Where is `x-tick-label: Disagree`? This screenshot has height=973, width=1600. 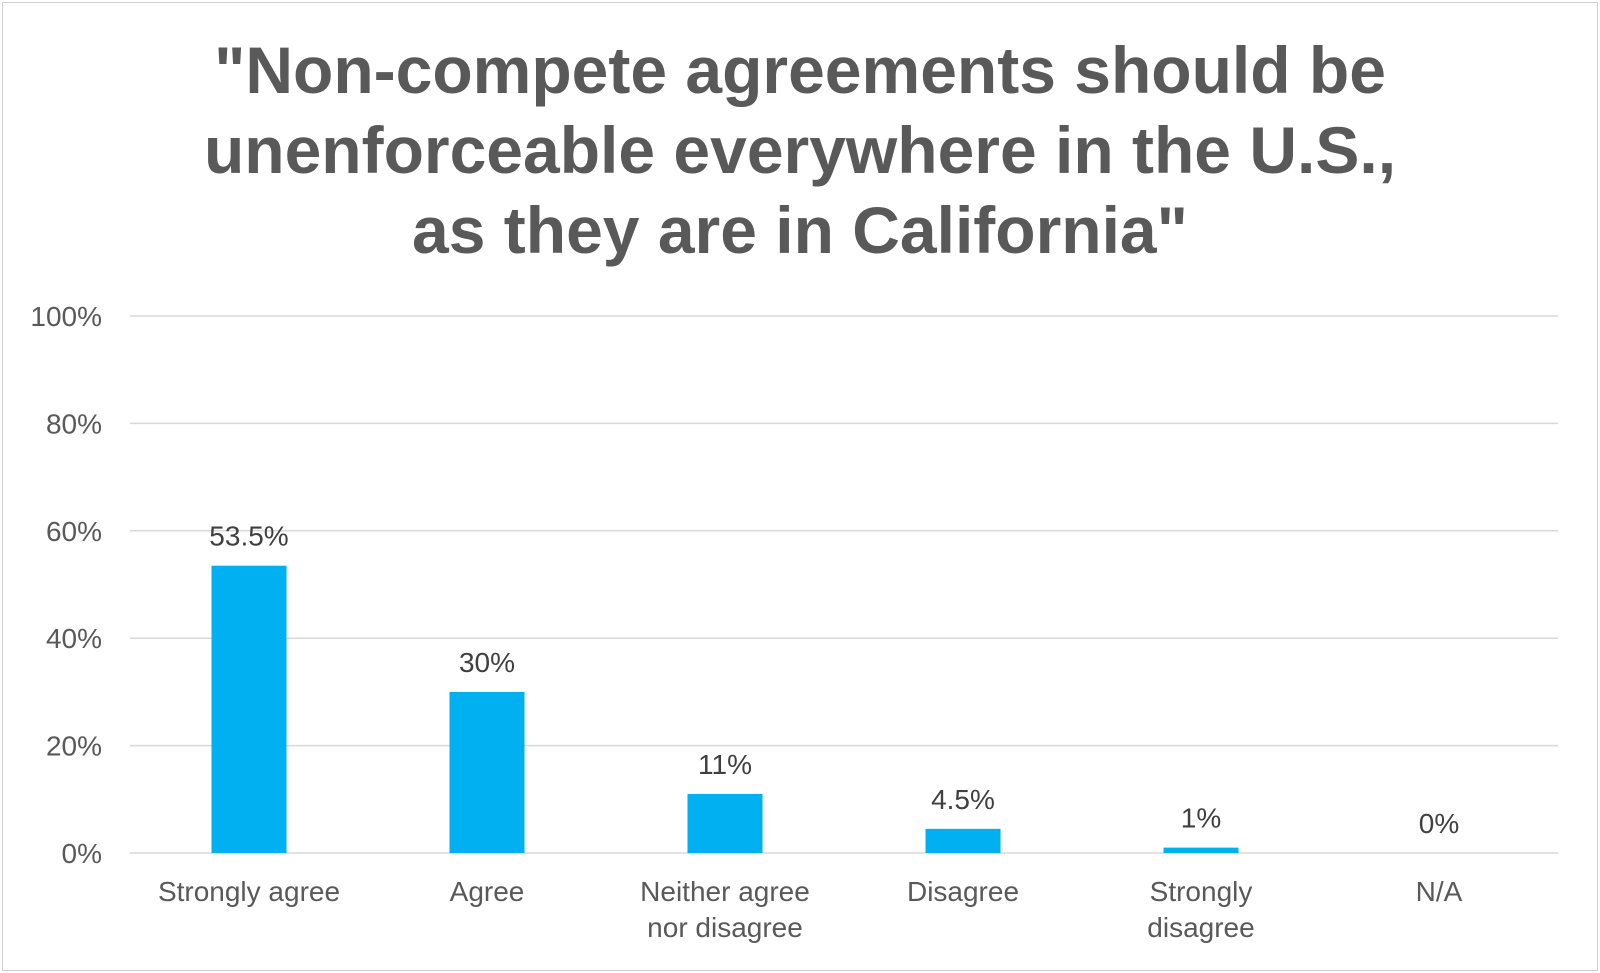 x-tick-label: Disagree is located at coordinates (963, 891).